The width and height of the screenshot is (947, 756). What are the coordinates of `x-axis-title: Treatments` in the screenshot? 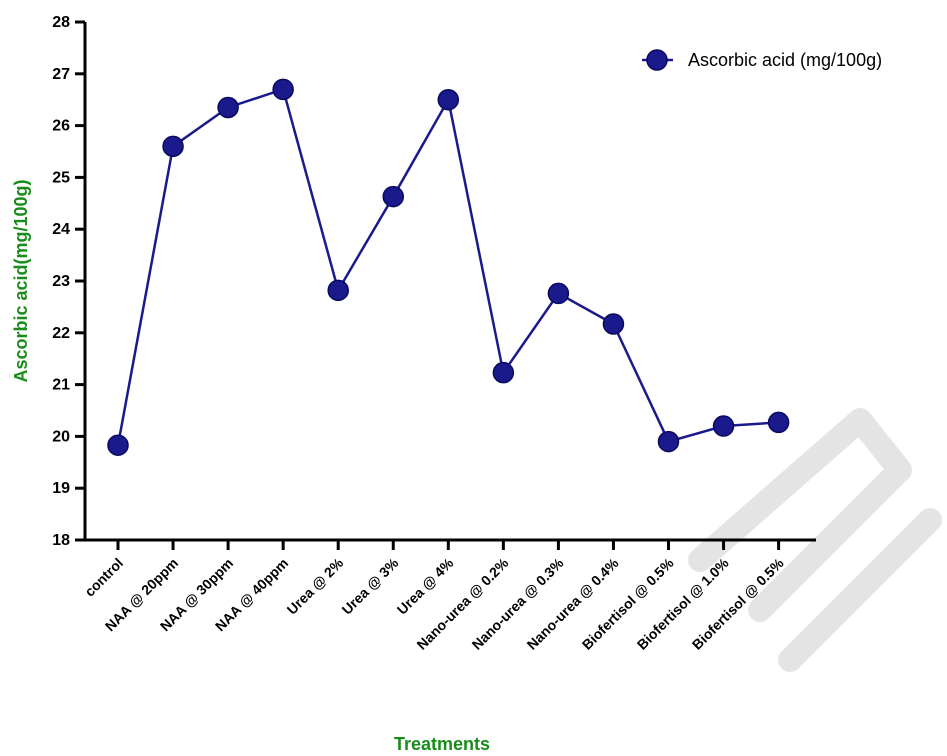 It's located at (442, 742).